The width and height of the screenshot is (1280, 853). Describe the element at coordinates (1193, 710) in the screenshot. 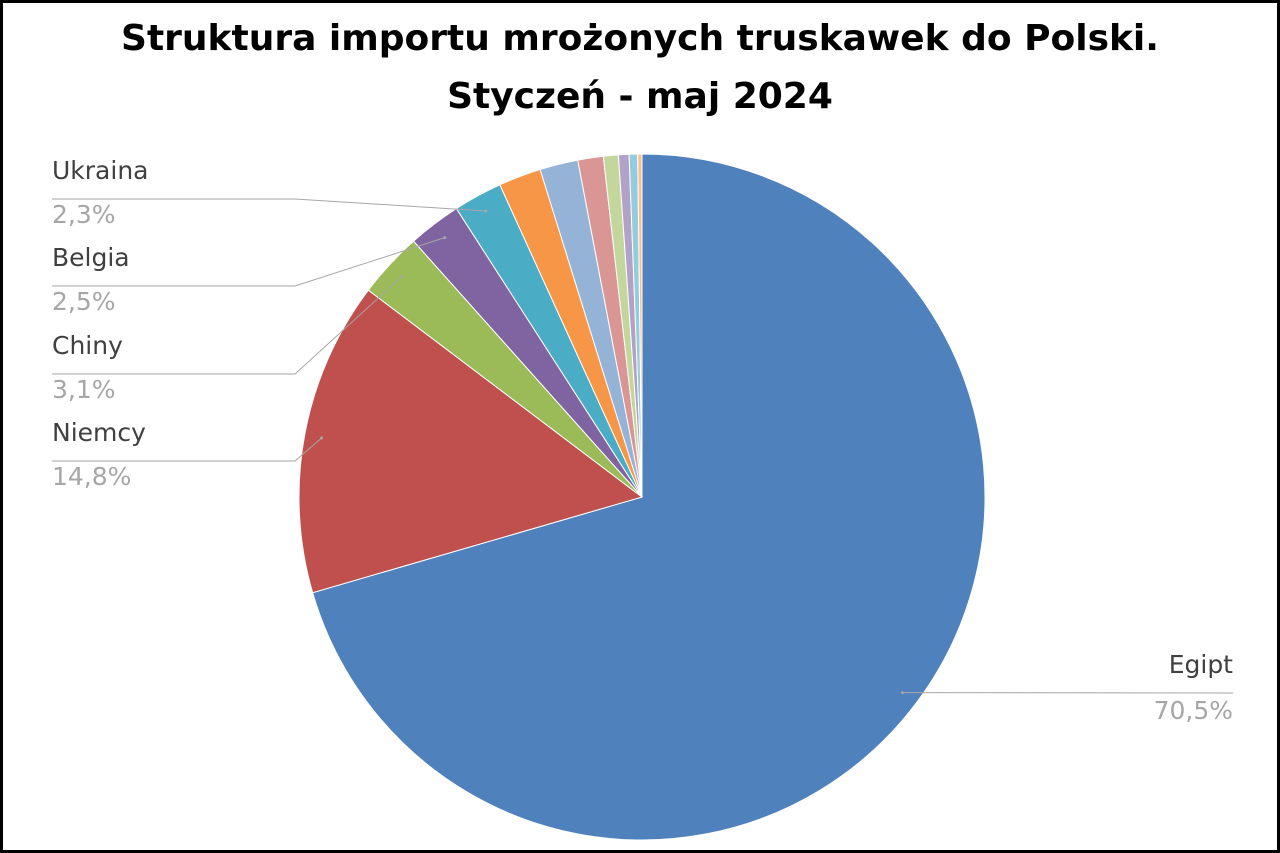

I see `slice-value-label: 70,5%` at that location.